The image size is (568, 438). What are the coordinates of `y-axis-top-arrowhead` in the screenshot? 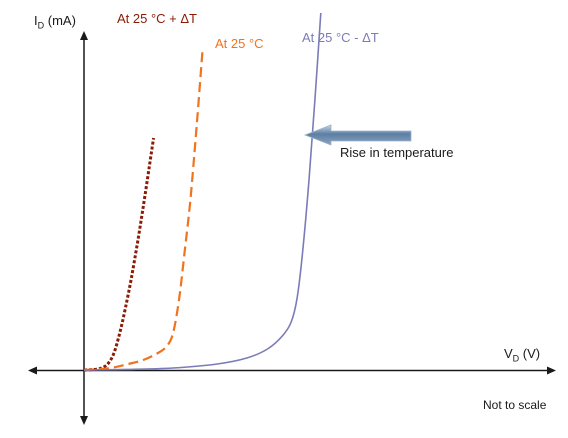 It's located at (84, 35).